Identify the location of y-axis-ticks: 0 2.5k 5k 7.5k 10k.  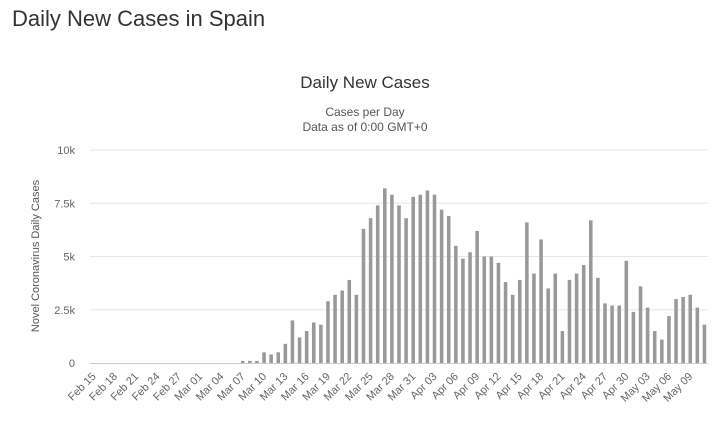
(64, 257).